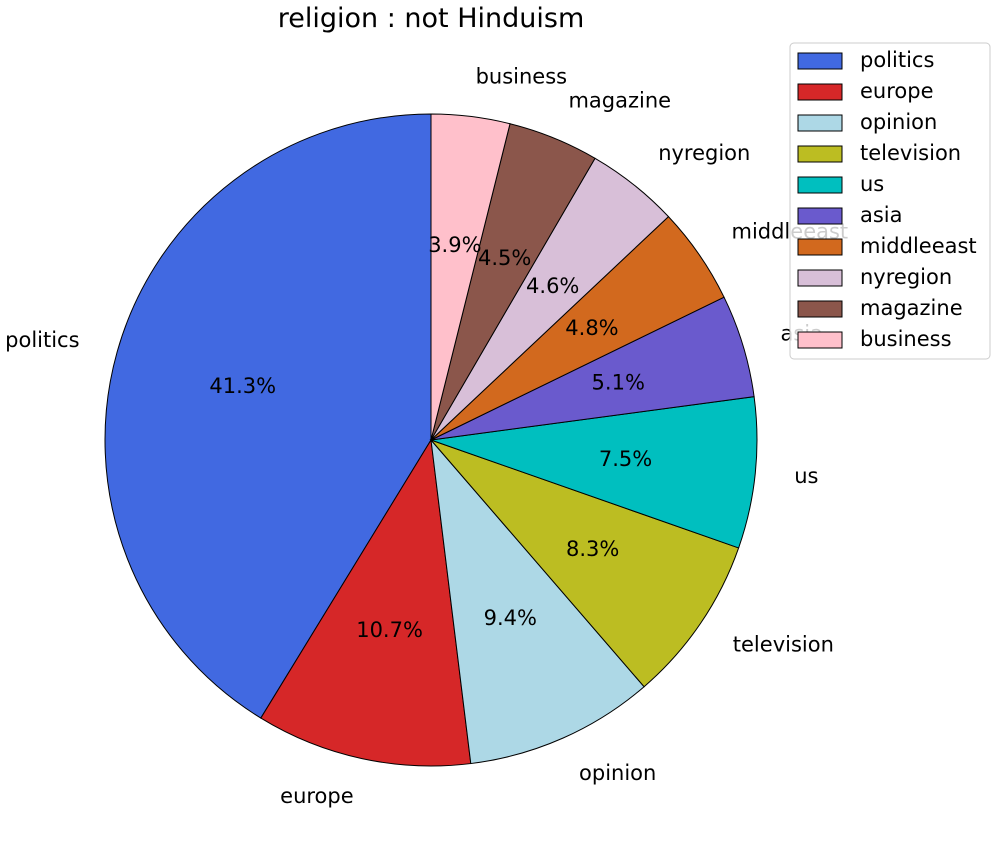 The image size is (998, 855). Describe the element at coordinates (820, 216) in the screenshot. I see `legend-swatch-asia` at that location.